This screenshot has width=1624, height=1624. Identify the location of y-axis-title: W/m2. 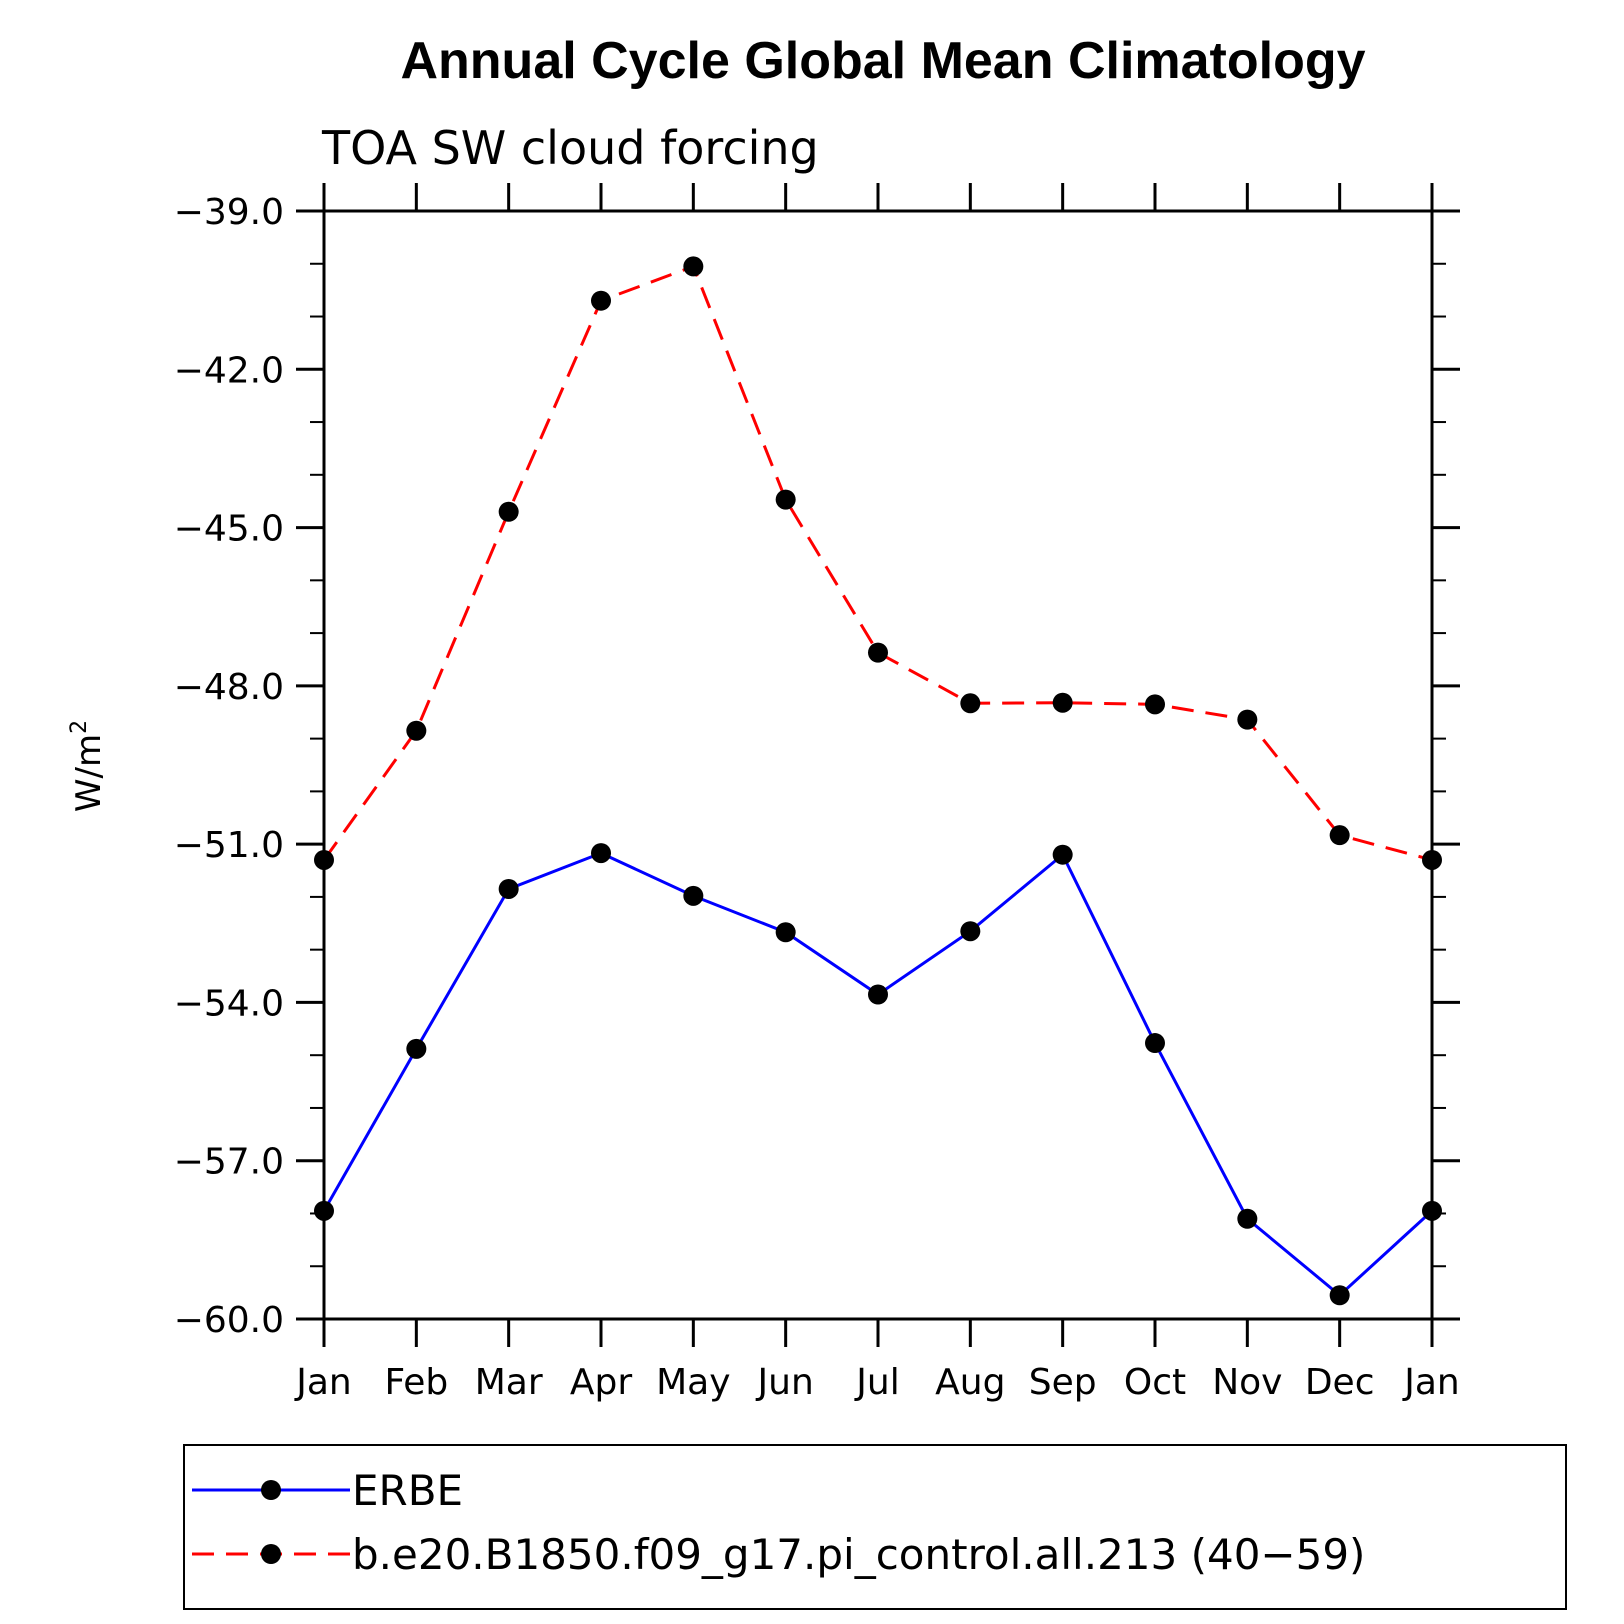
(88, 766).